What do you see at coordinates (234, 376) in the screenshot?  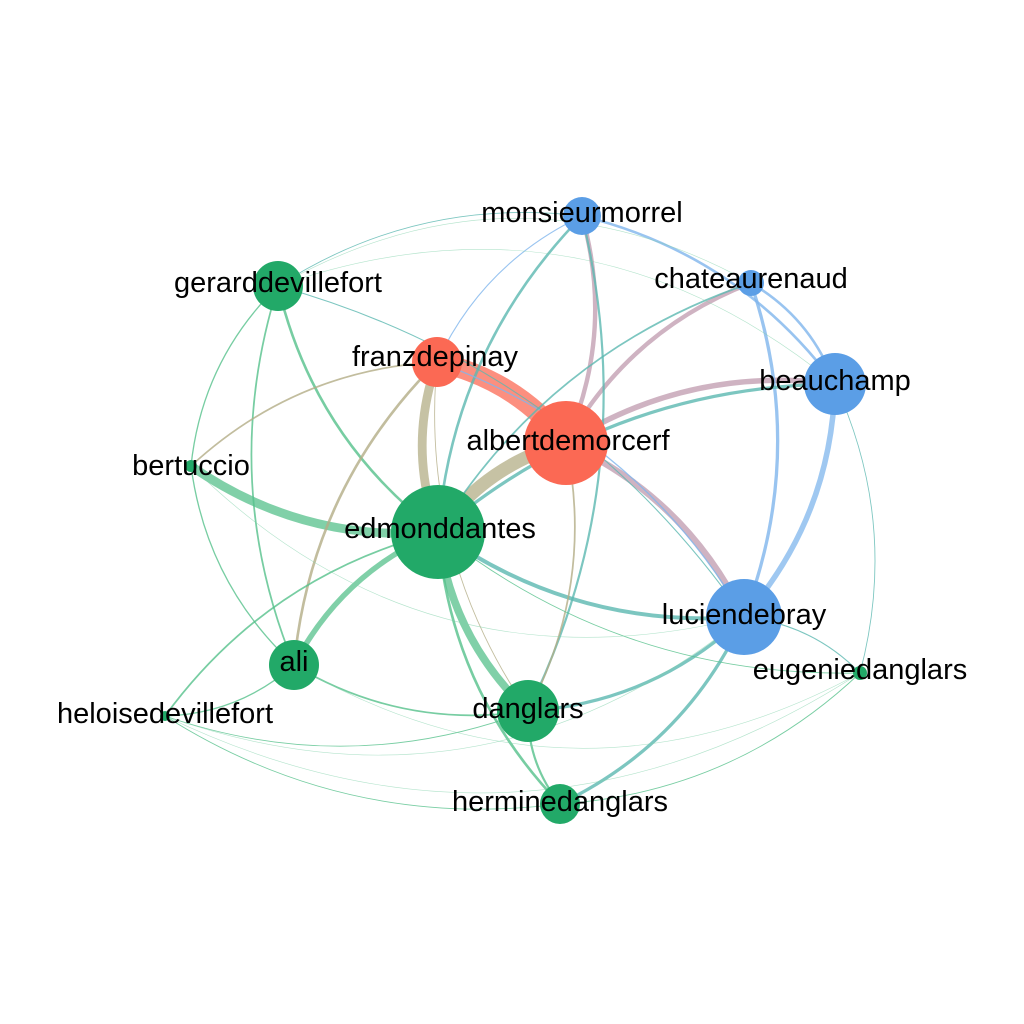 I see `edge-gerarddevillefort-bertuccio` at bounding box center [234, 376].